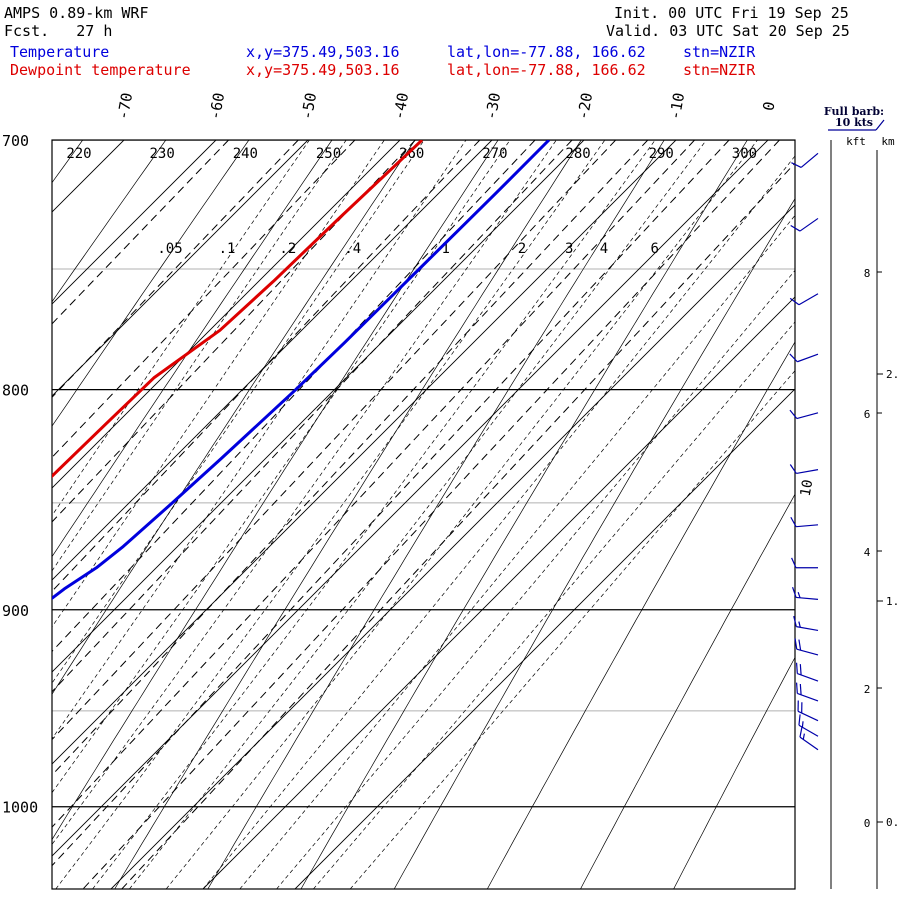  Describe the element at coordinates (728, 31) in the screenshot. I see `valid-time: Valid. 03 UTC Sat 20 Sep 25` at that location.